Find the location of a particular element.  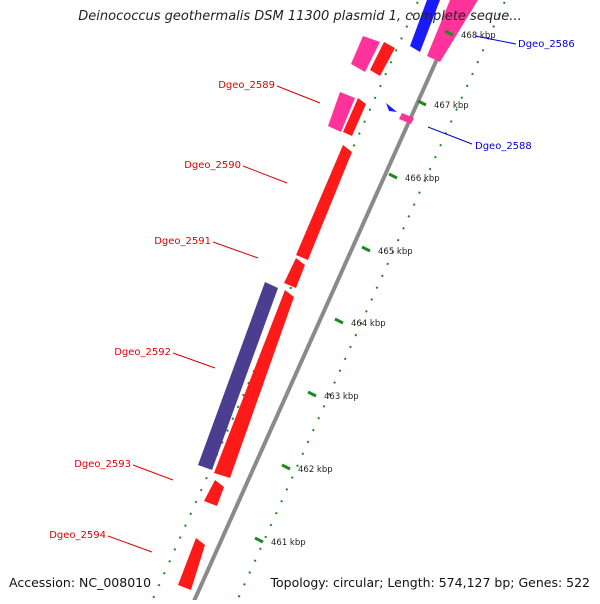

gene-pink-top-right is located at coordinates (452, 31).